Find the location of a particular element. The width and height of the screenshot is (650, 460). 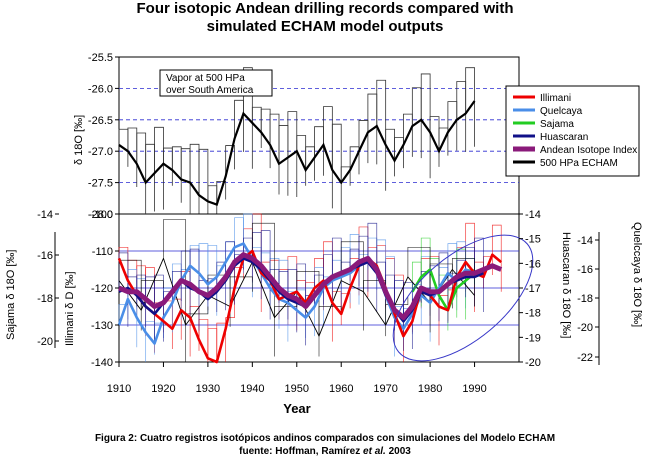

top-y-tick-label: -26.5 is located at coordinates (100, 121).